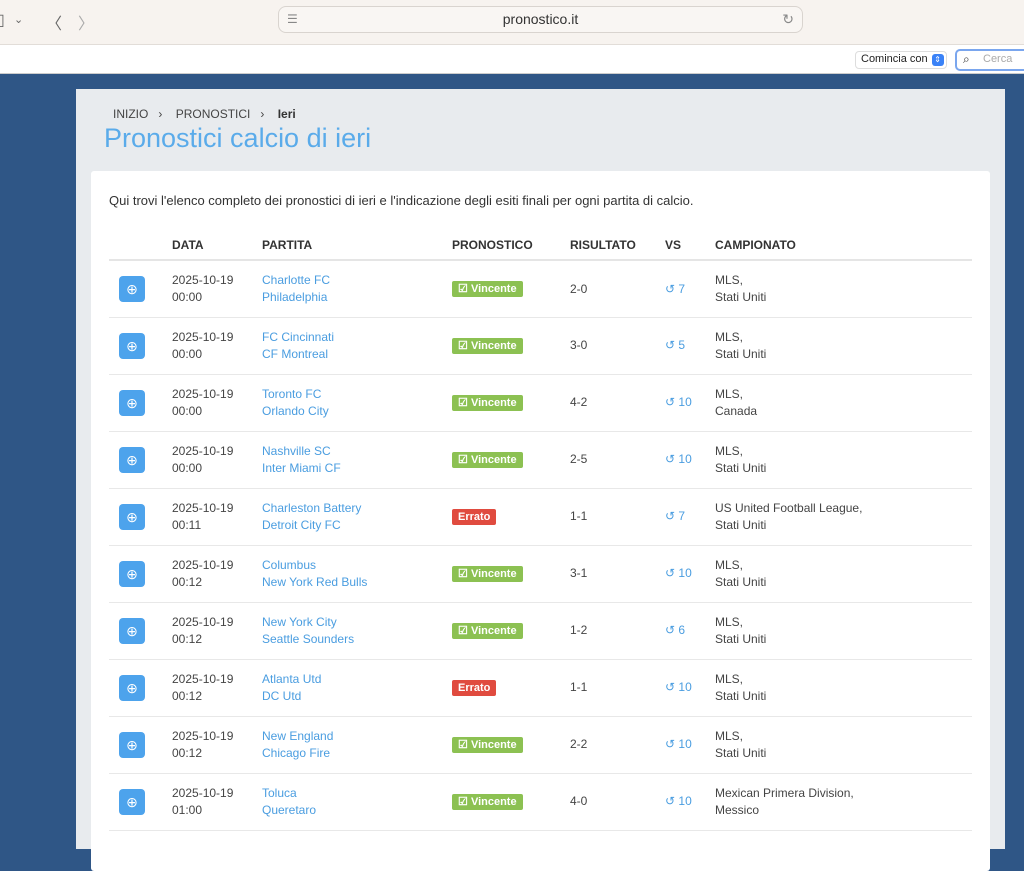 The height and width of the screenshot is (871, 1024). I want to click on search-mode-select: Comincia con ⇕, so click(901, 60).